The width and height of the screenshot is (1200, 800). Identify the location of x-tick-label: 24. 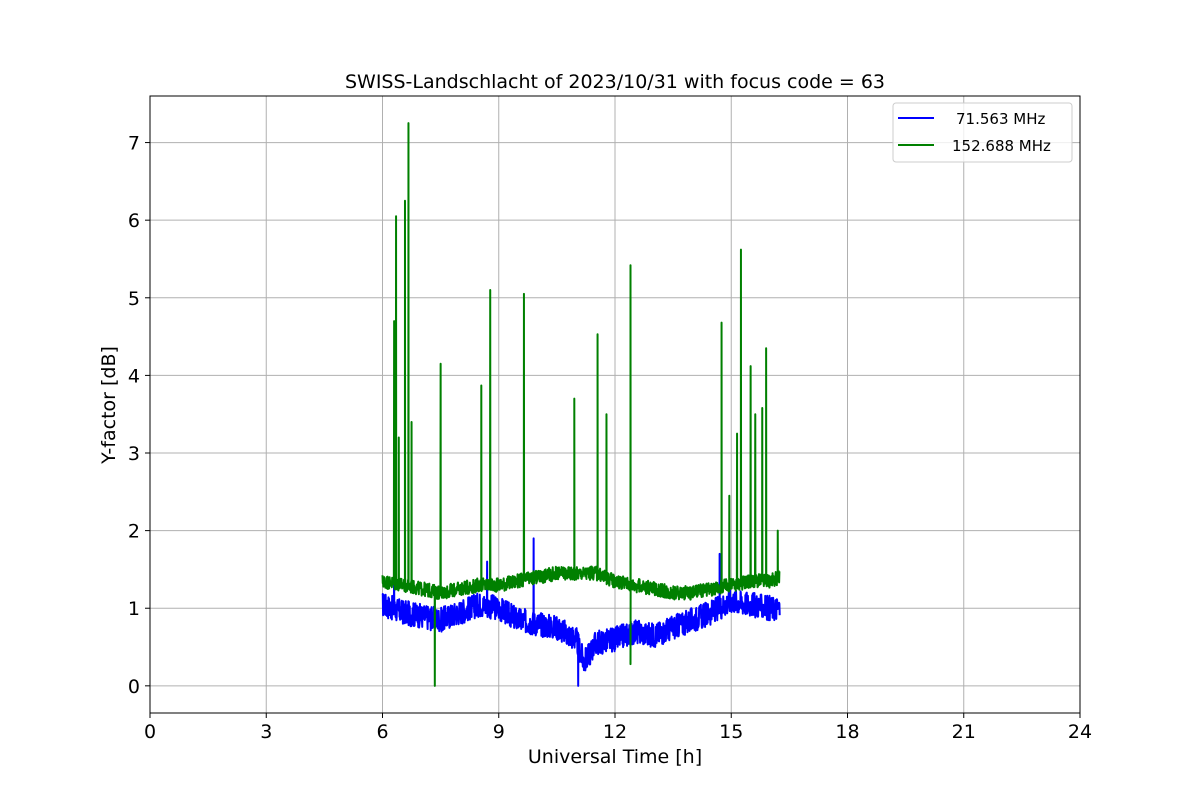
(1080, 732).